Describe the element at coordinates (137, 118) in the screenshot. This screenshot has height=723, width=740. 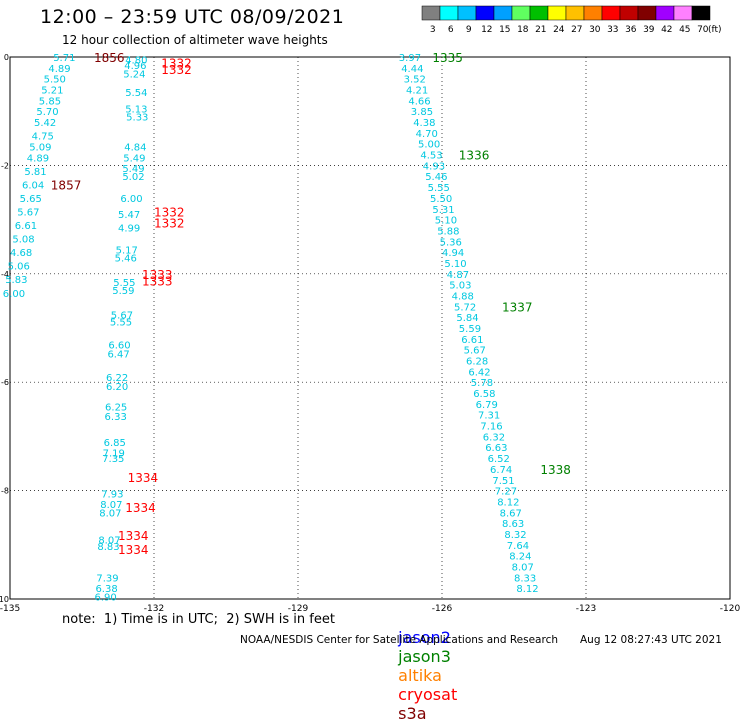
I see `swh-value: 5.33` at that location.